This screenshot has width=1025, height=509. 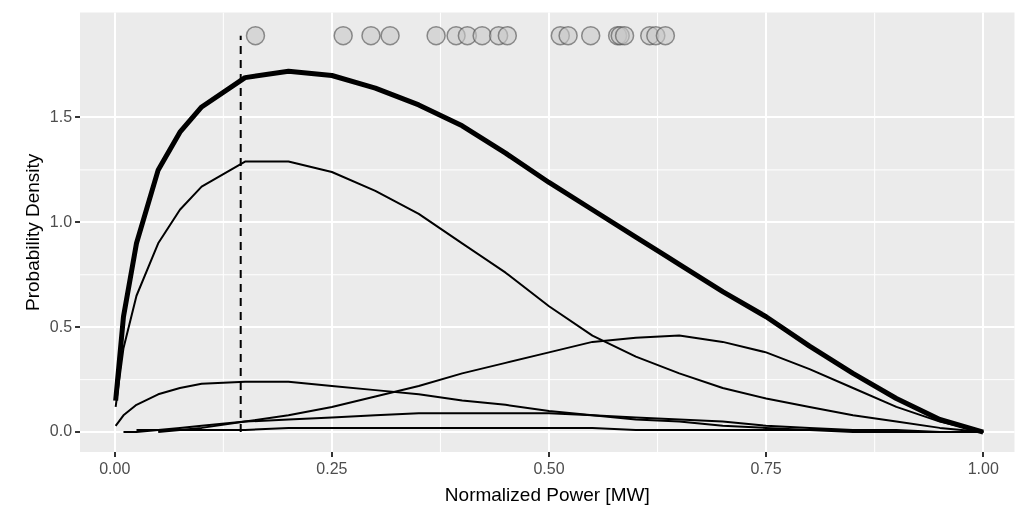 I want to click on x-axis-title: Normalized Power [MW], so click(x=547, y=494).